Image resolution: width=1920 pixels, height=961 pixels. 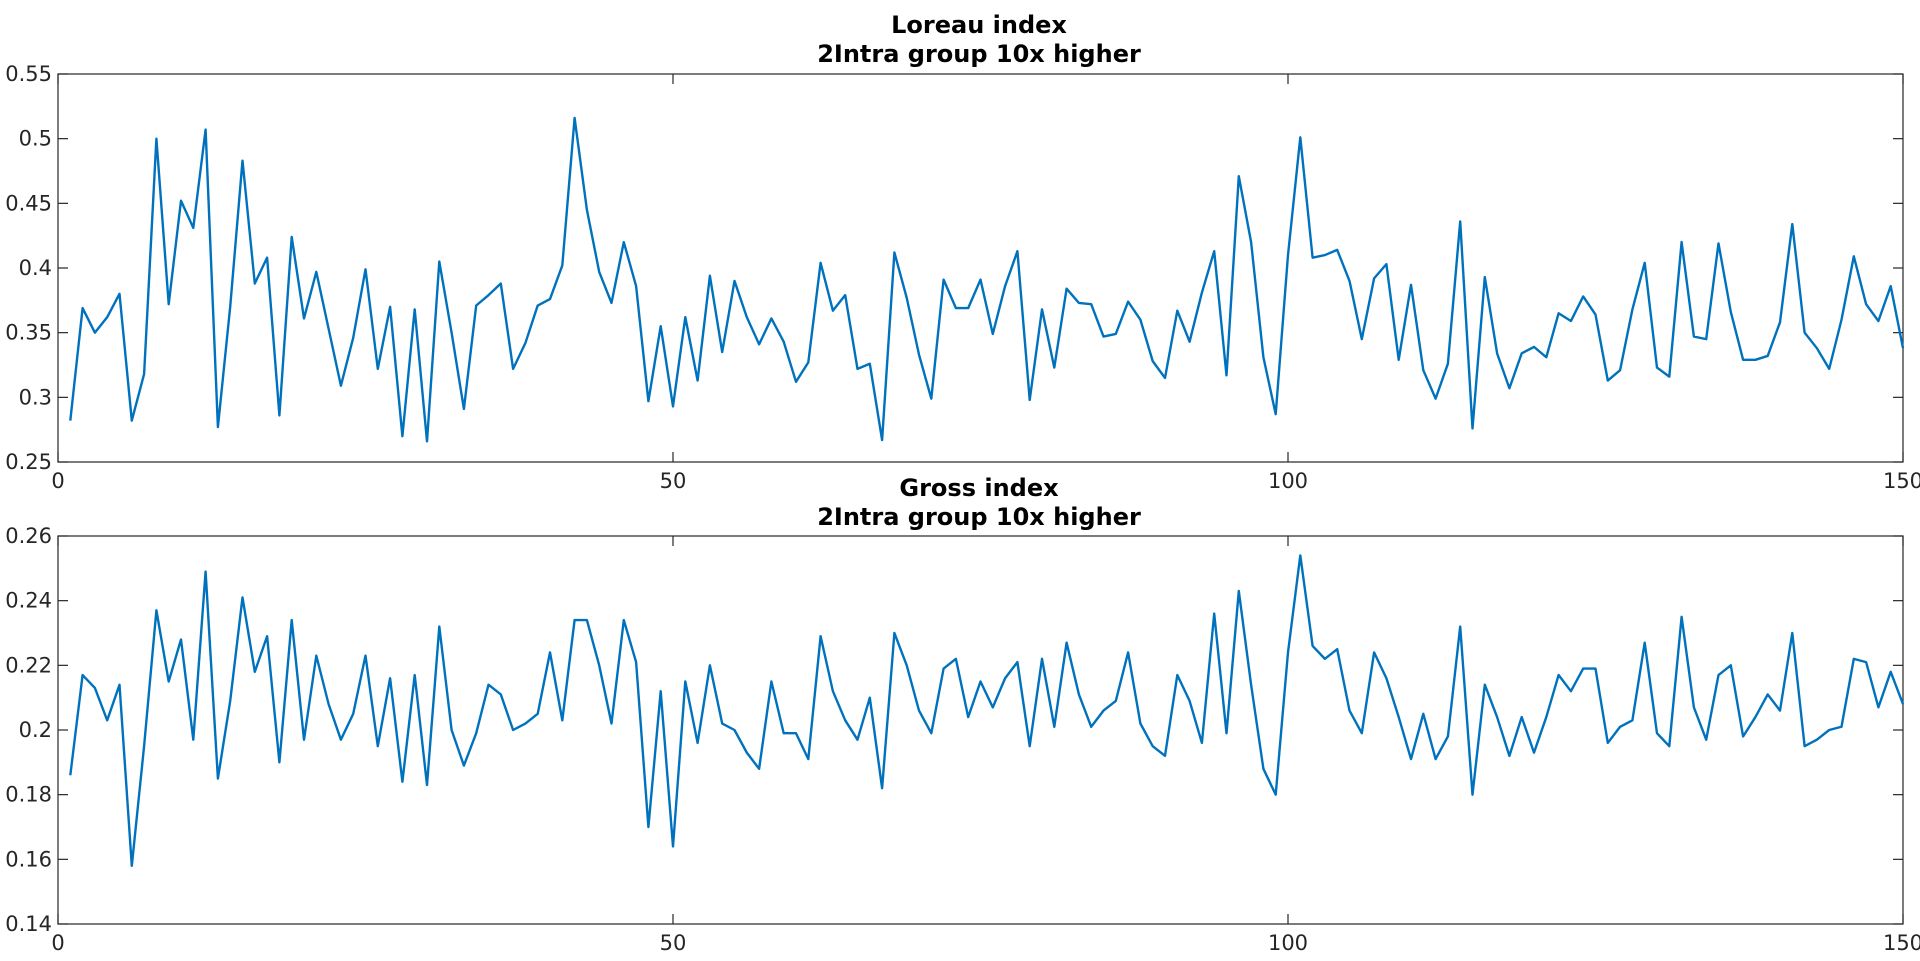 I want to click on loreau-y-tick-label: 0.55, so click(x=28, y=74).